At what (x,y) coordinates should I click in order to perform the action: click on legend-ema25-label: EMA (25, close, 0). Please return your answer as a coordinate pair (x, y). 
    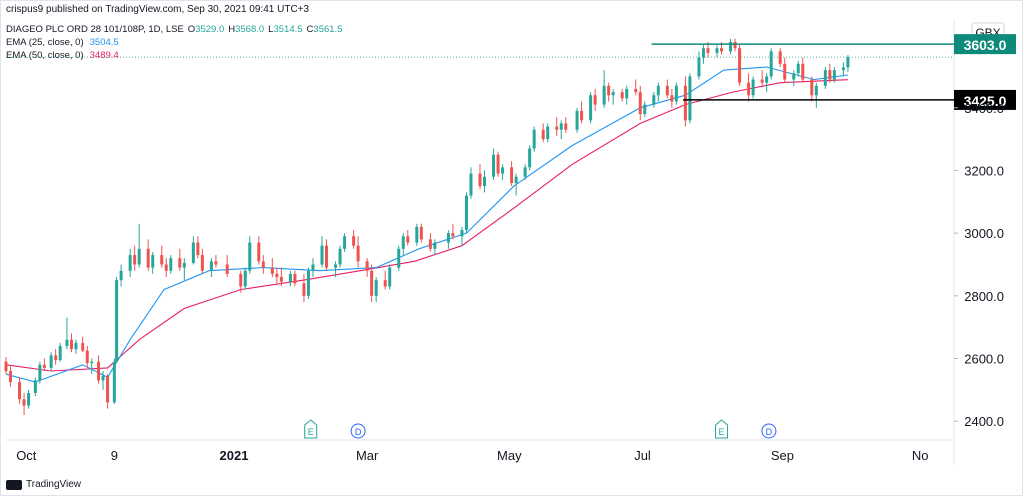
    Looking at the image, I should click on (45, 42).